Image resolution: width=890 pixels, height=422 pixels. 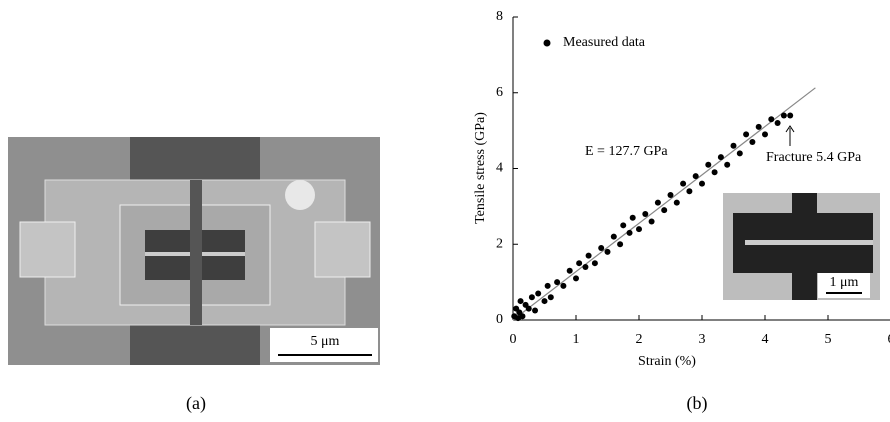 I want to click on inset-image: 1 μm, so click(x=801, y=246).